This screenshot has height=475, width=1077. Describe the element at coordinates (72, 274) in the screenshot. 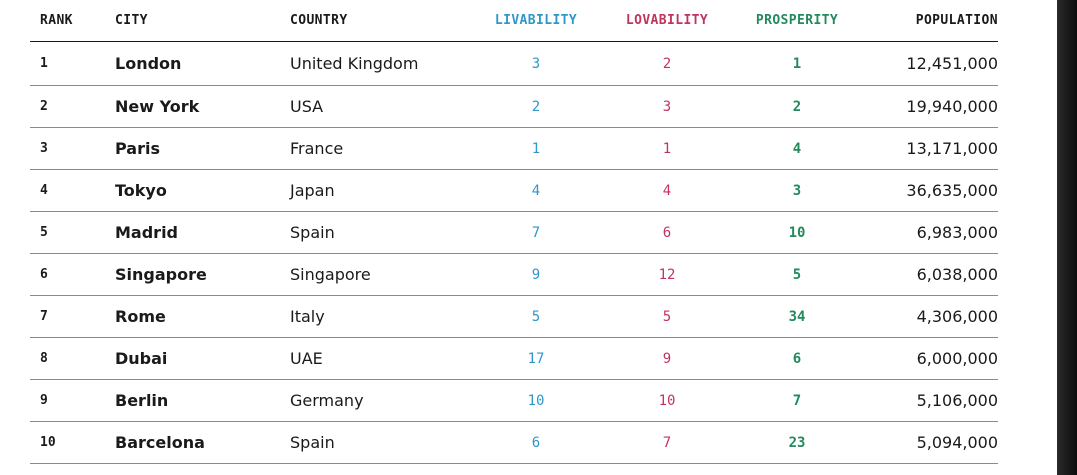

I see `cell-rank: 6` at that location.